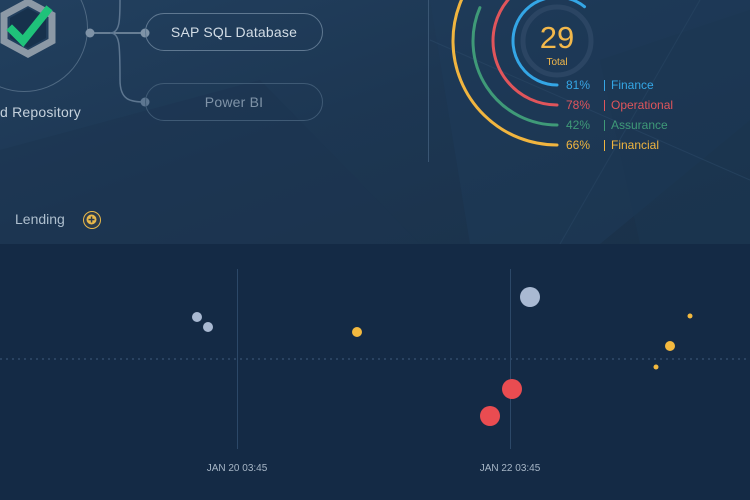 The image size is (750, 500). I want to click on lending-label: Lending, so click(40, 219).